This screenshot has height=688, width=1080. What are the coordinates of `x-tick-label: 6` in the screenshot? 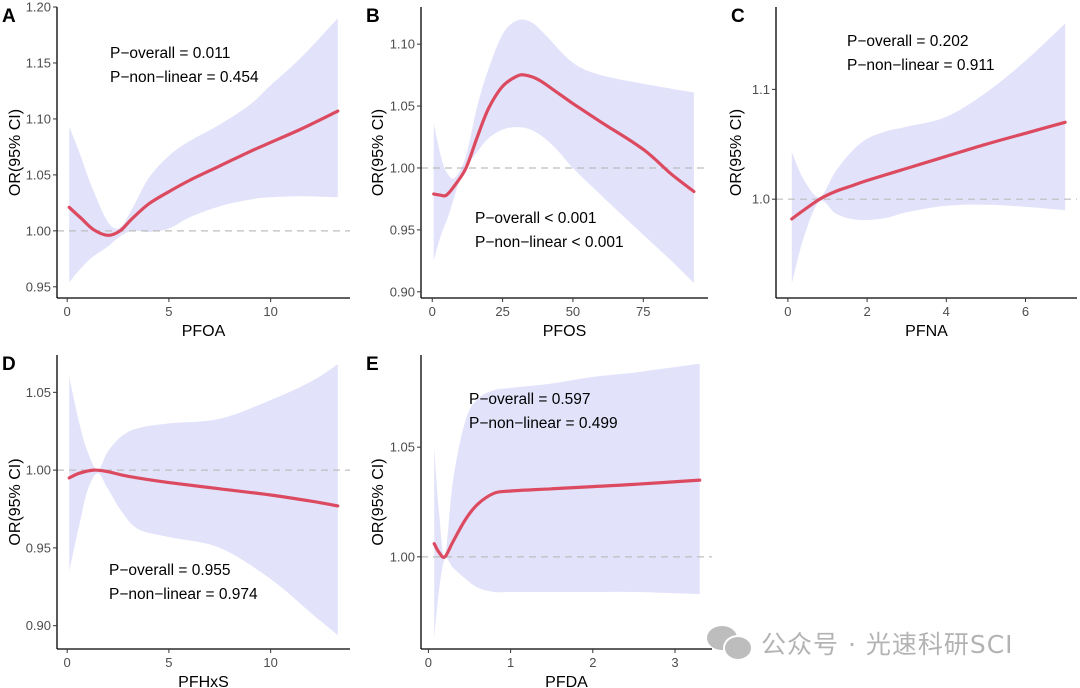 It's located at (1025, 311).